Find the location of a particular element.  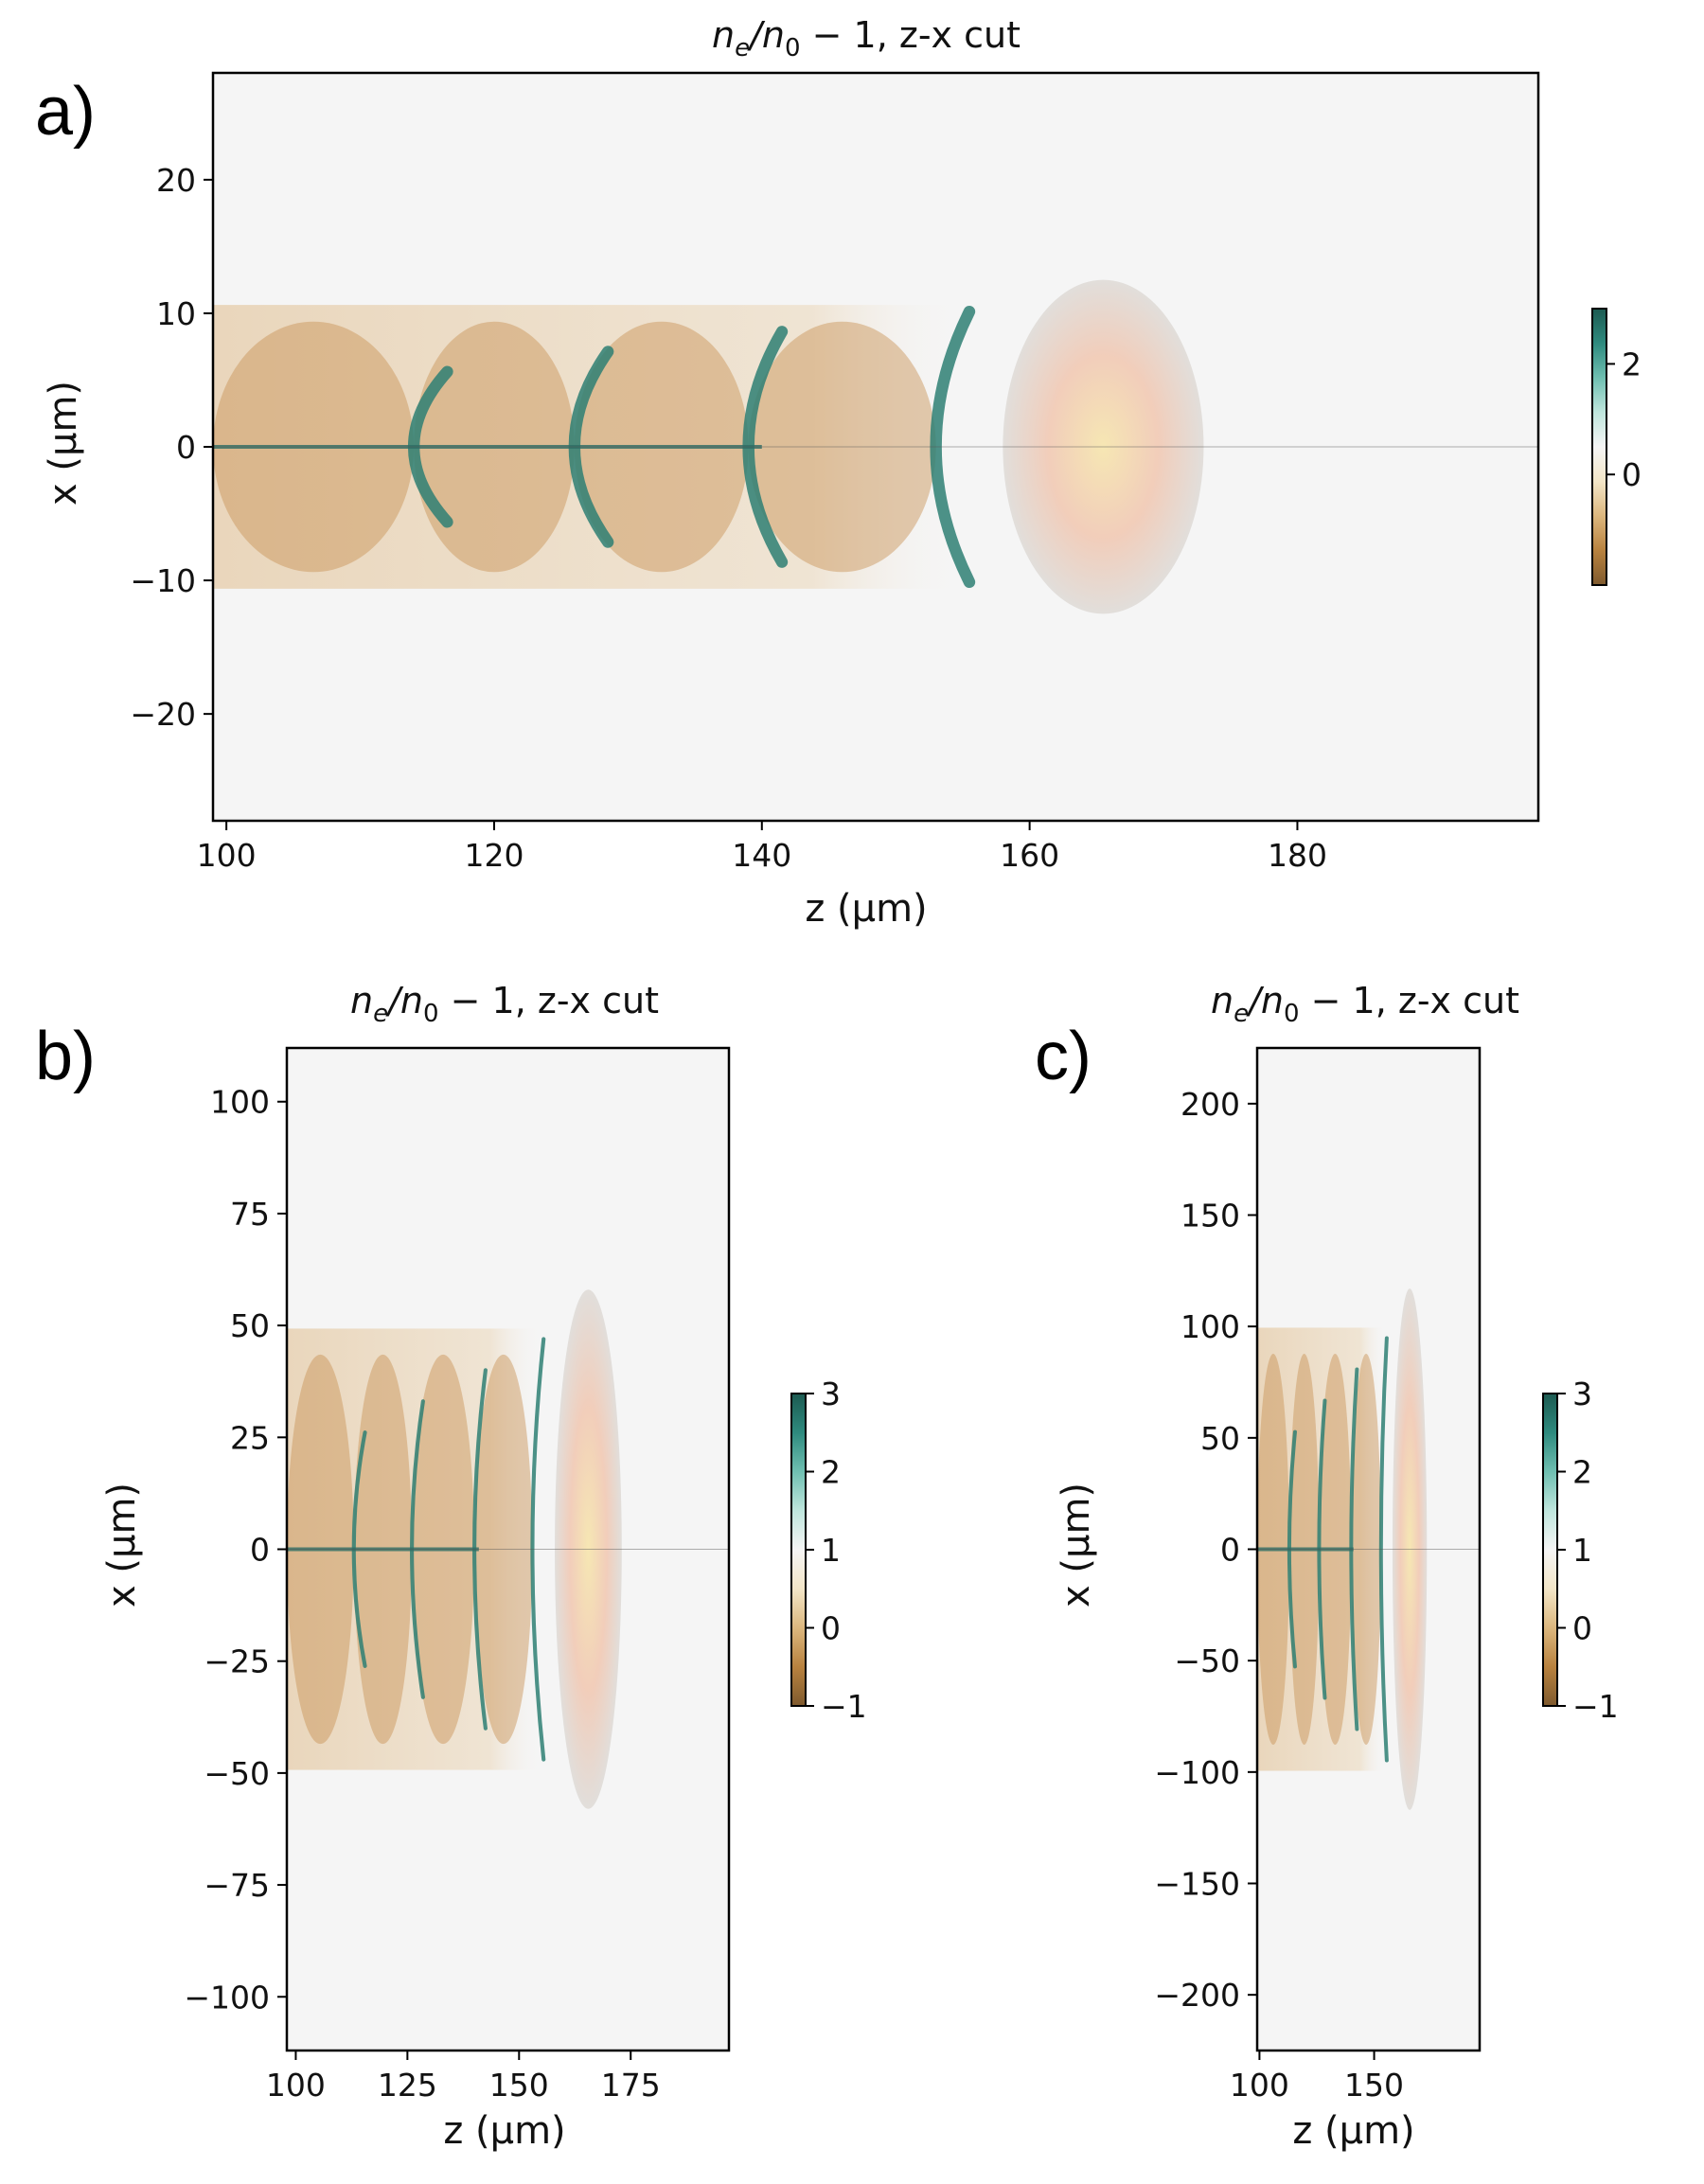

y-tick-label: 20 is located at coordinates (176, 180).